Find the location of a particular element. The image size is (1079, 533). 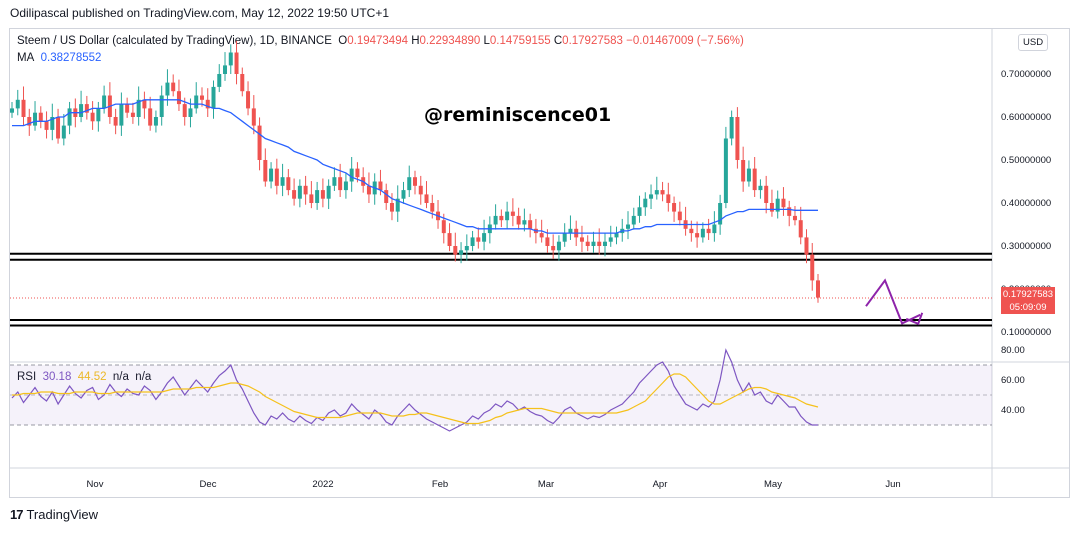

price-tick-label: 0.30000000 is located at coordinates (1026, 246).